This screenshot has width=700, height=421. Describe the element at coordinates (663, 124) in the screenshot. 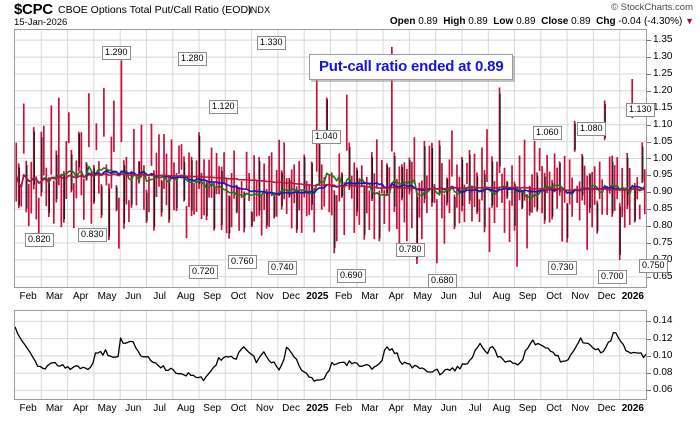

I see `main-y-tick-1-10: 1.10` at that location.